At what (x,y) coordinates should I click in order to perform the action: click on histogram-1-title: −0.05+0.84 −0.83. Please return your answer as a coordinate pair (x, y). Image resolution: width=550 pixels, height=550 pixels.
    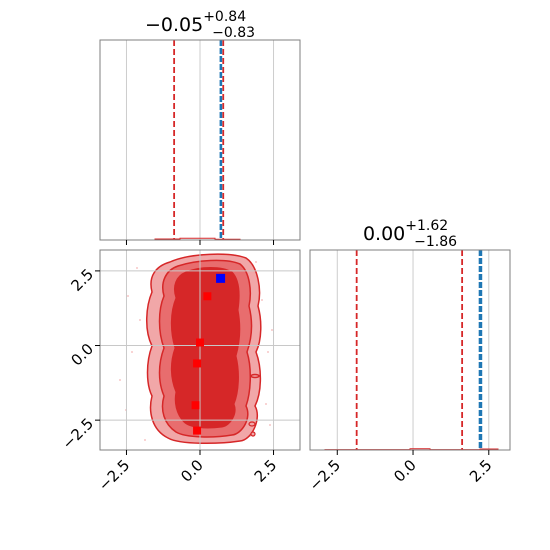
    Looking at the image, I should click on (200, 25).